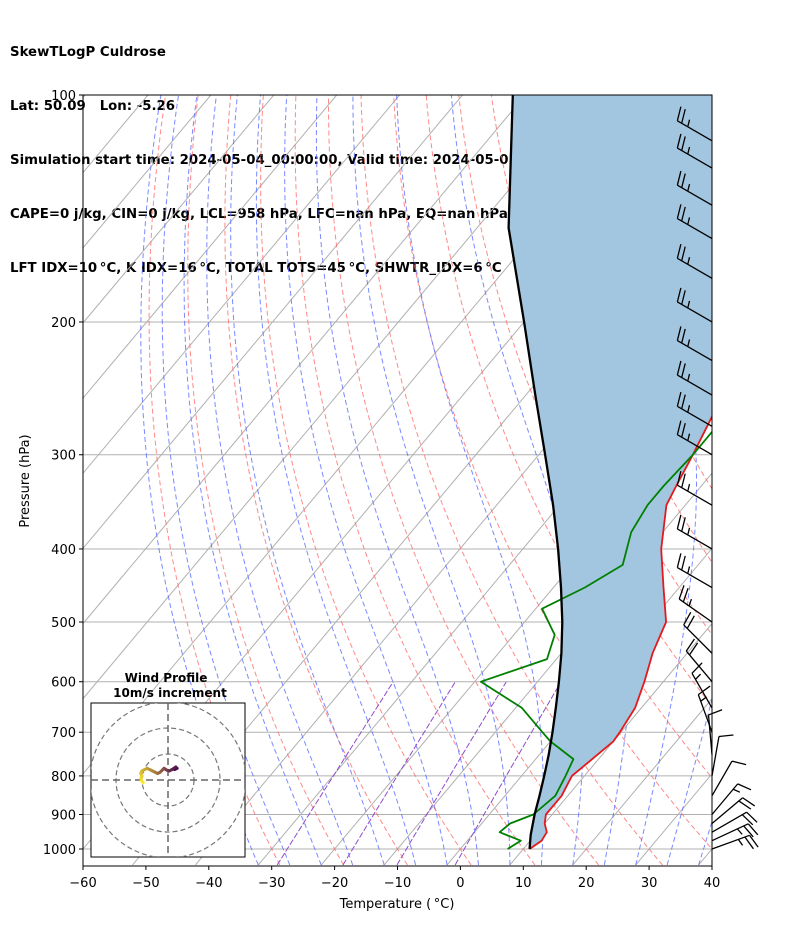 This screenshot has width=794, height=937. What do you see at coordinates (82, 883) in the screenshot?
I see `x-tick-label: −60` at bounding box center [82, 883].